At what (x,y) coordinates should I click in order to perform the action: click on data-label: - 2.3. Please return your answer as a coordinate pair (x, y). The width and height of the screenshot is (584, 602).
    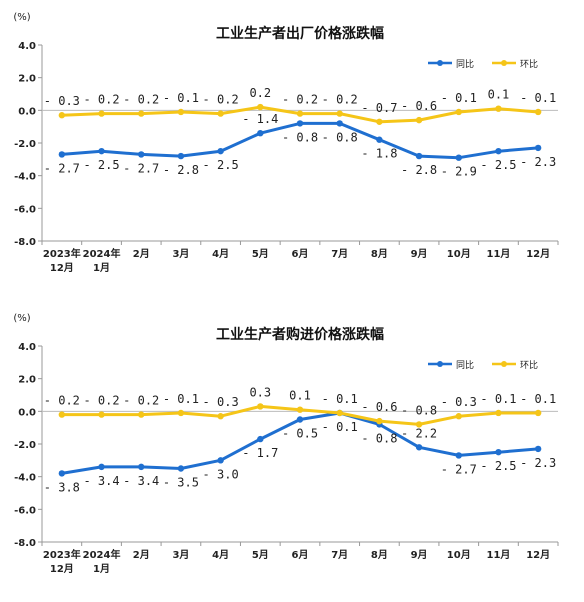
    Looking at the image, I should click on (538, 162).